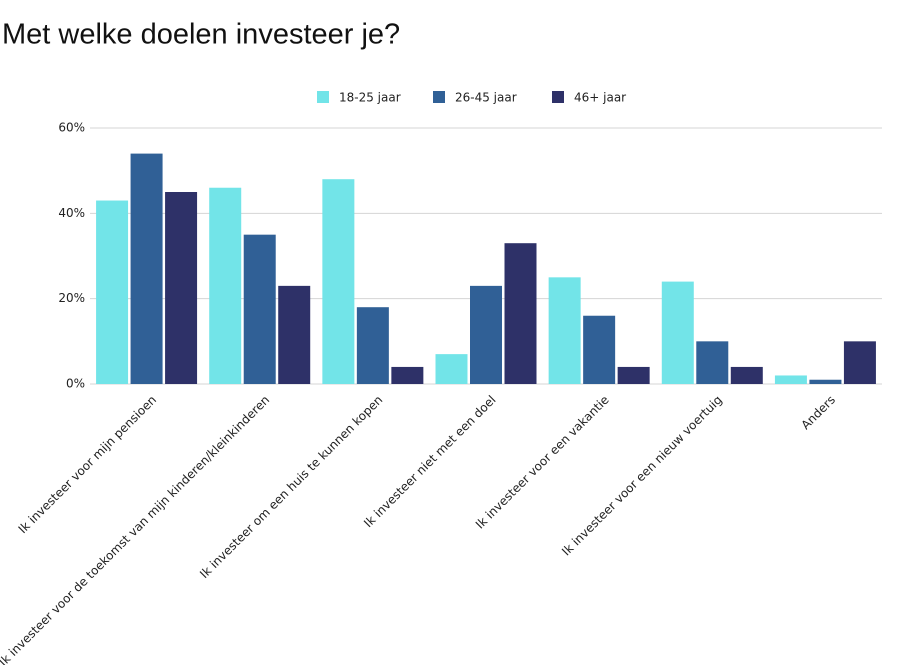 The image size is (900, 665). I want to click on x-tick-label: Anders, so click(818, 413).